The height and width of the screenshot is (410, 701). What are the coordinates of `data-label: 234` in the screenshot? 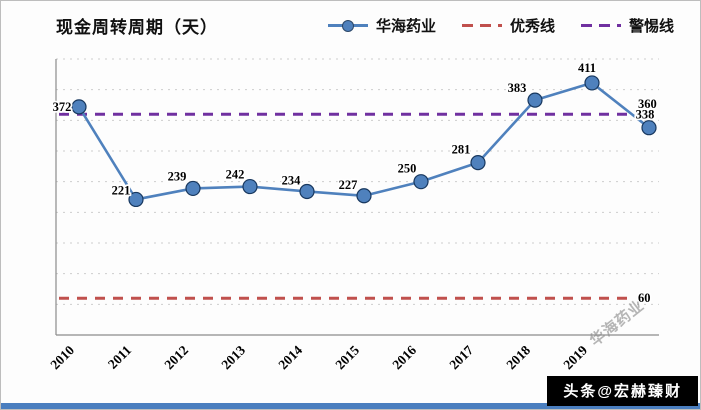 It's located at (292, 180).